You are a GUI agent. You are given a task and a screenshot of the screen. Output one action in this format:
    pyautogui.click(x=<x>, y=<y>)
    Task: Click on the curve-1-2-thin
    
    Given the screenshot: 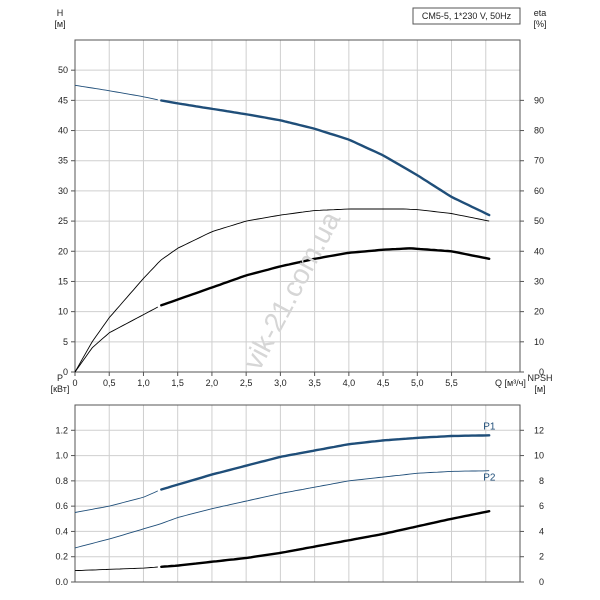 What is the action you would take?
    pyautogui.click(x=116, y=569)
    